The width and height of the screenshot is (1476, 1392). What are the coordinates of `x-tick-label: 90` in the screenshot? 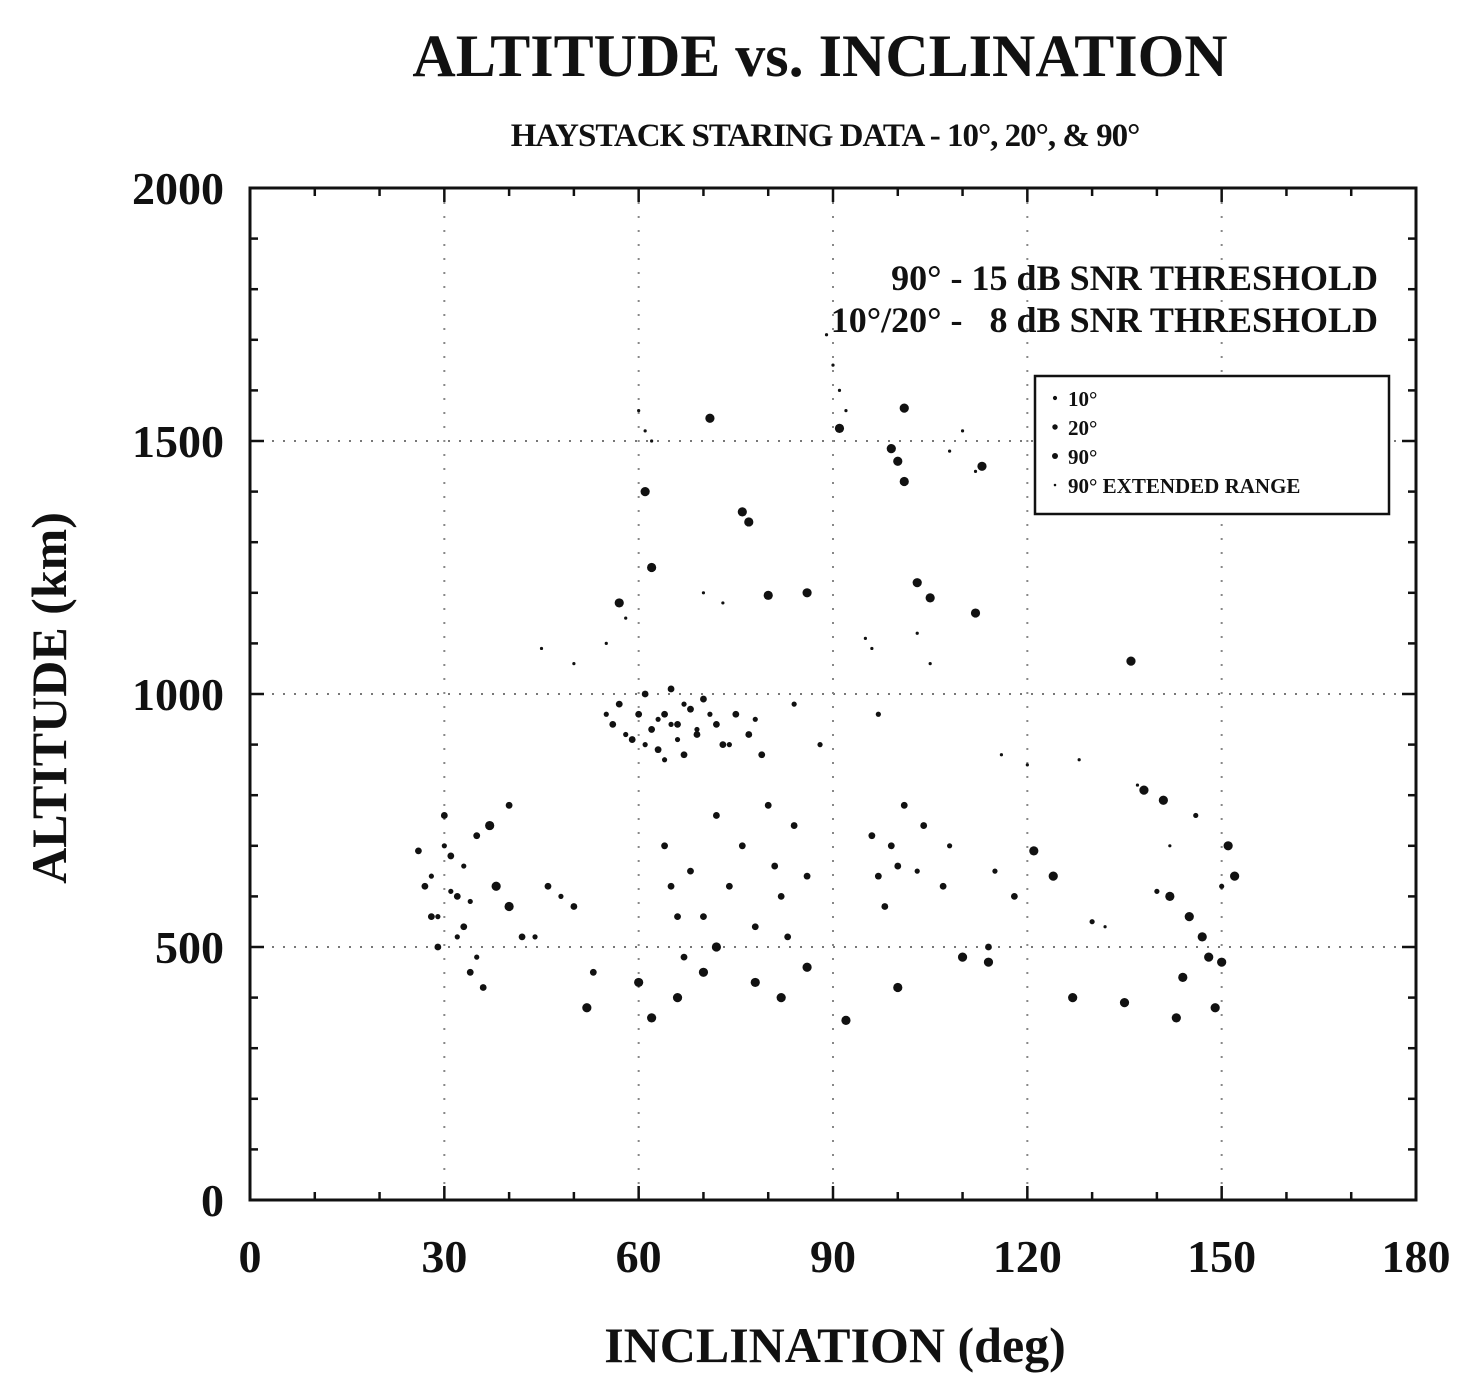 It's located at (833, 1256).